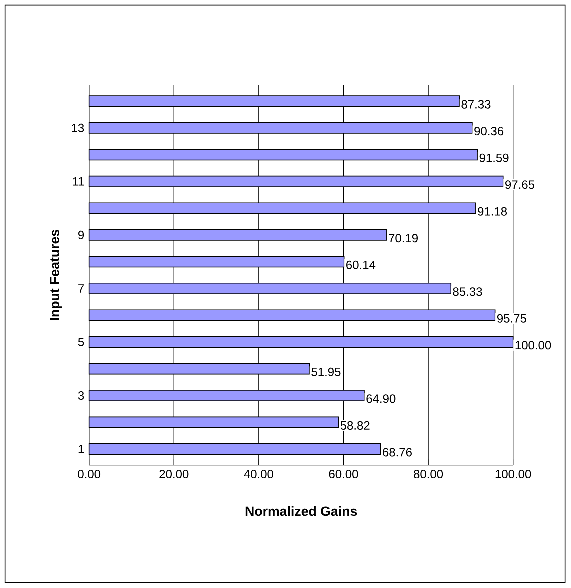 This screenshot has height=588, width=571. I want to click on data-label: 85.33, so click(467, 292).